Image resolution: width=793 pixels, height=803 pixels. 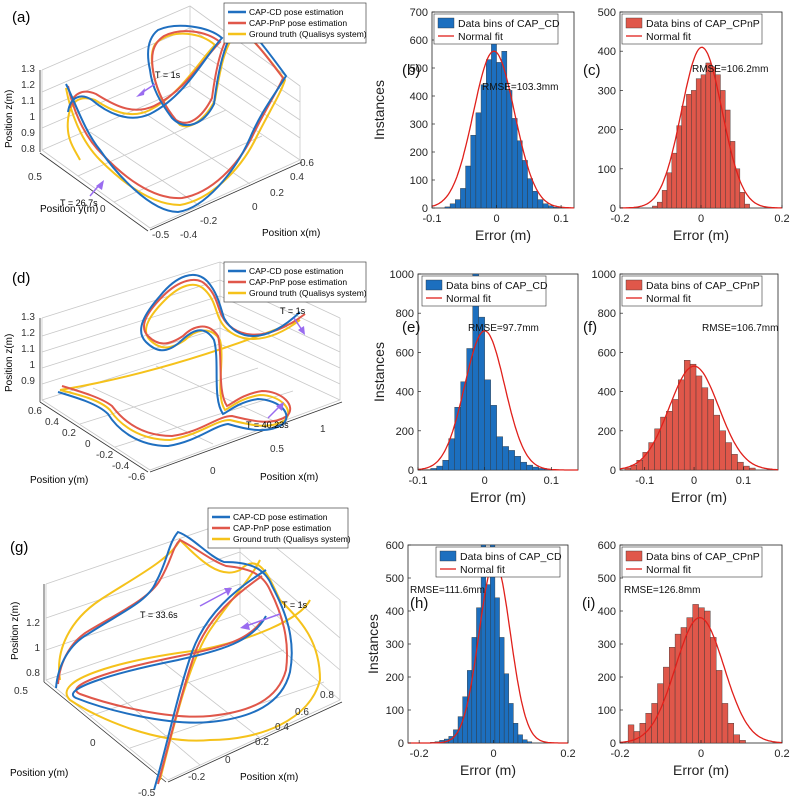 What do you see at coordinates (263, 620) in the screenshot?
I see `time-start-arrow` at bounding box center [263, 620].